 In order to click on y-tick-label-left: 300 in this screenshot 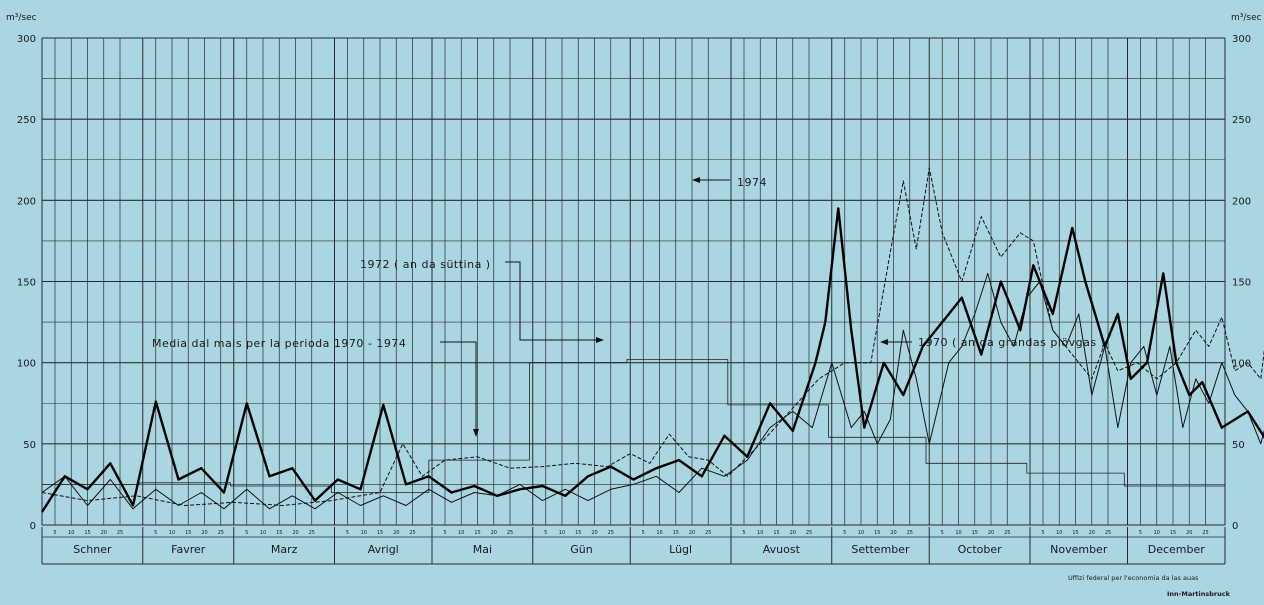, I will do `click(26, 39)`.